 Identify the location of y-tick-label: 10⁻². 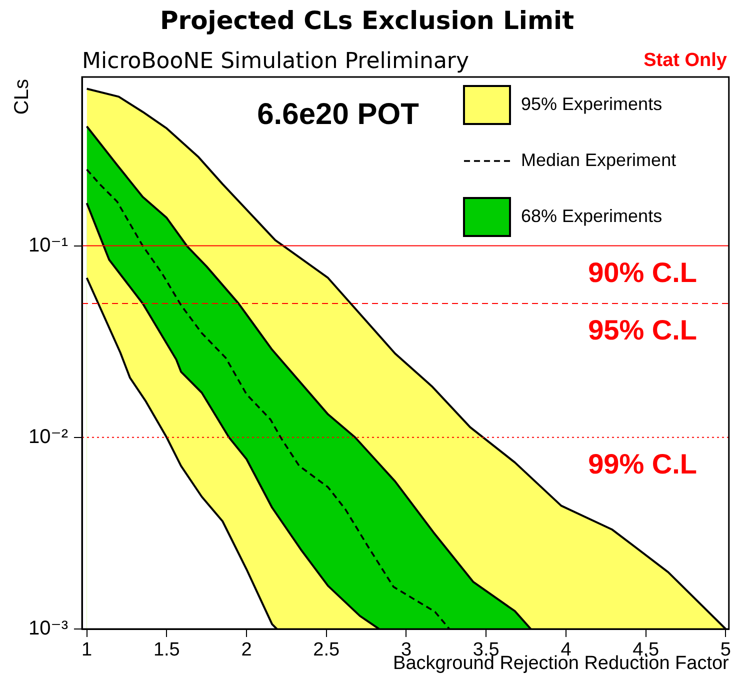
(48, 437).